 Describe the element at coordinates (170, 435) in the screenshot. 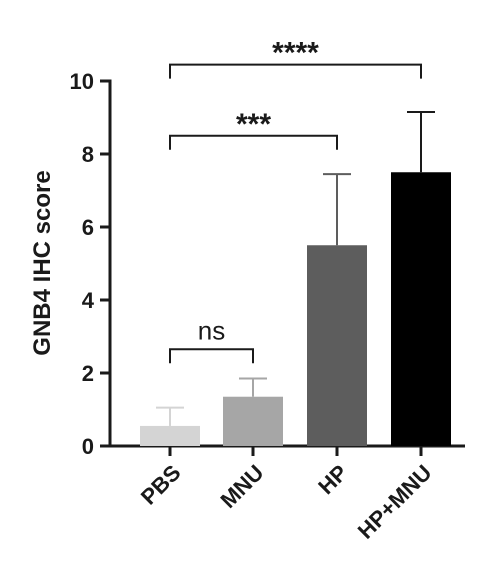

I see `bar-pbs` at that location.